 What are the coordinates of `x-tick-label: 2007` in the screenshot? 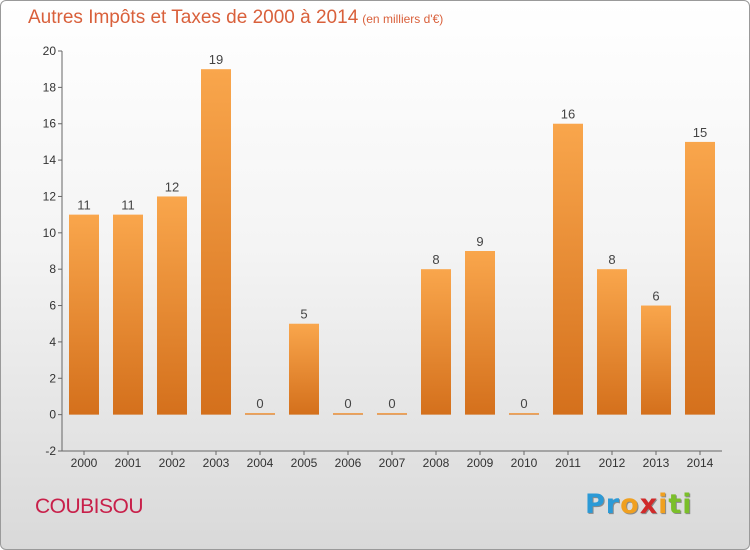 It's located at (392, 463).